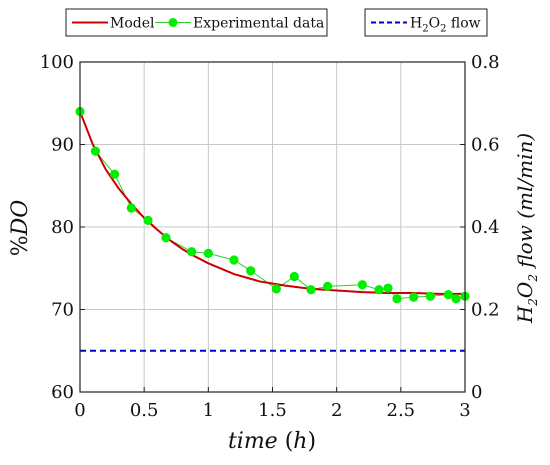  What do you see at coordinates (258, 24) in the screenshot?
I see `legend-exp-label: Experimental data` at bounding box center [258, 24].